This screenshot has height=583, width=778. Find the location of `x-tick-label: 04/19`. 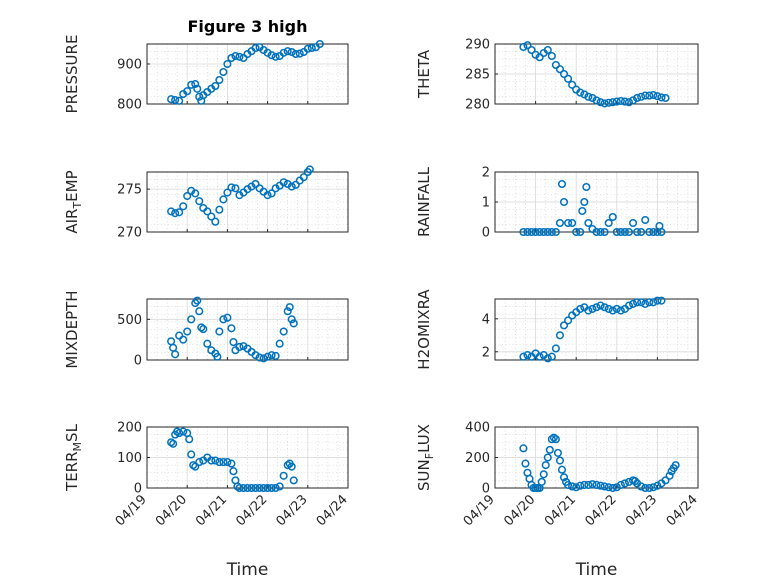

x-tick-label: 04/19 is located at coordinates (479, 510).